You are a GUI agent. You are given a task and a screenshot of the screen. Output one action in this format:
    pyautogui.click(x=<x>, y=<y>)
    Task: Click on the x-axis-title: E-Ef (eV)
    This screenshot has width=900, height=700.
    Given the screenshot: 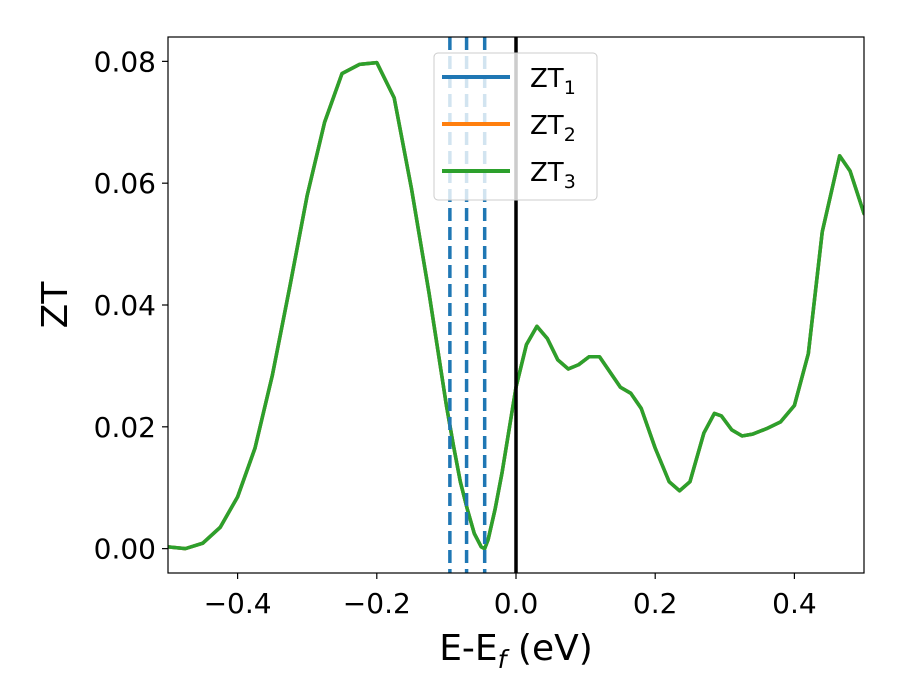 What is the action you would take?
    pyautogui.click(x=516, y=651)
    